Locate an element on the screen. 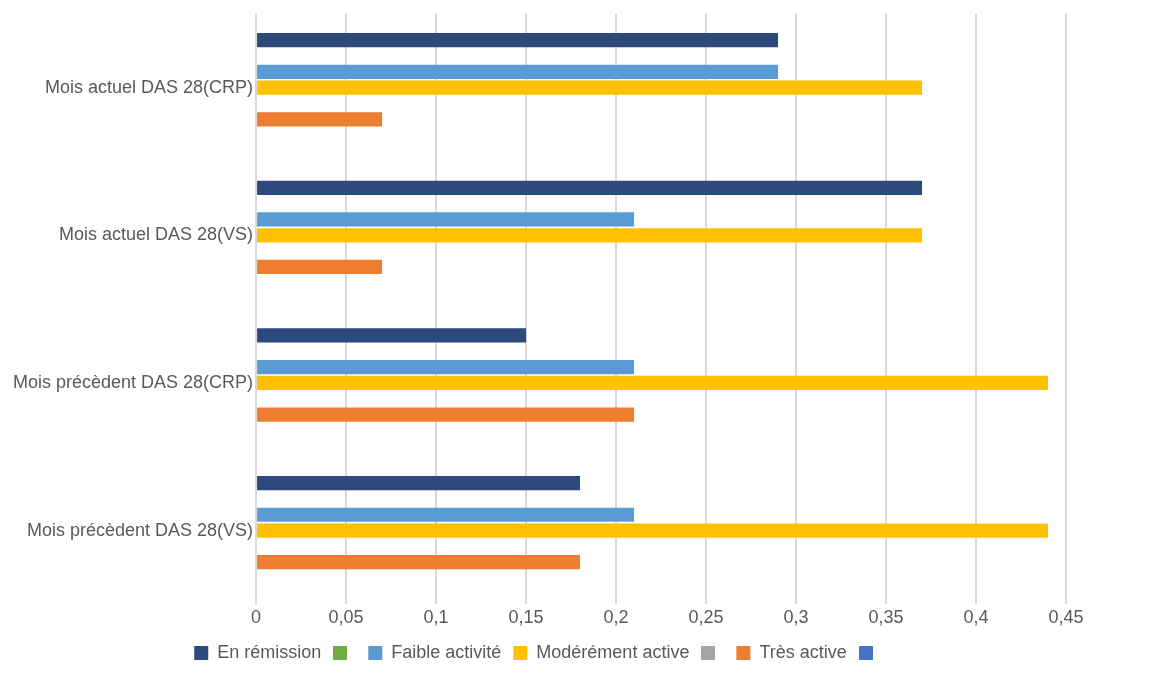 The width and height of the screenshot is (1176, 682). x-tick-label: 0,3 is located at coordinates (796, 617).